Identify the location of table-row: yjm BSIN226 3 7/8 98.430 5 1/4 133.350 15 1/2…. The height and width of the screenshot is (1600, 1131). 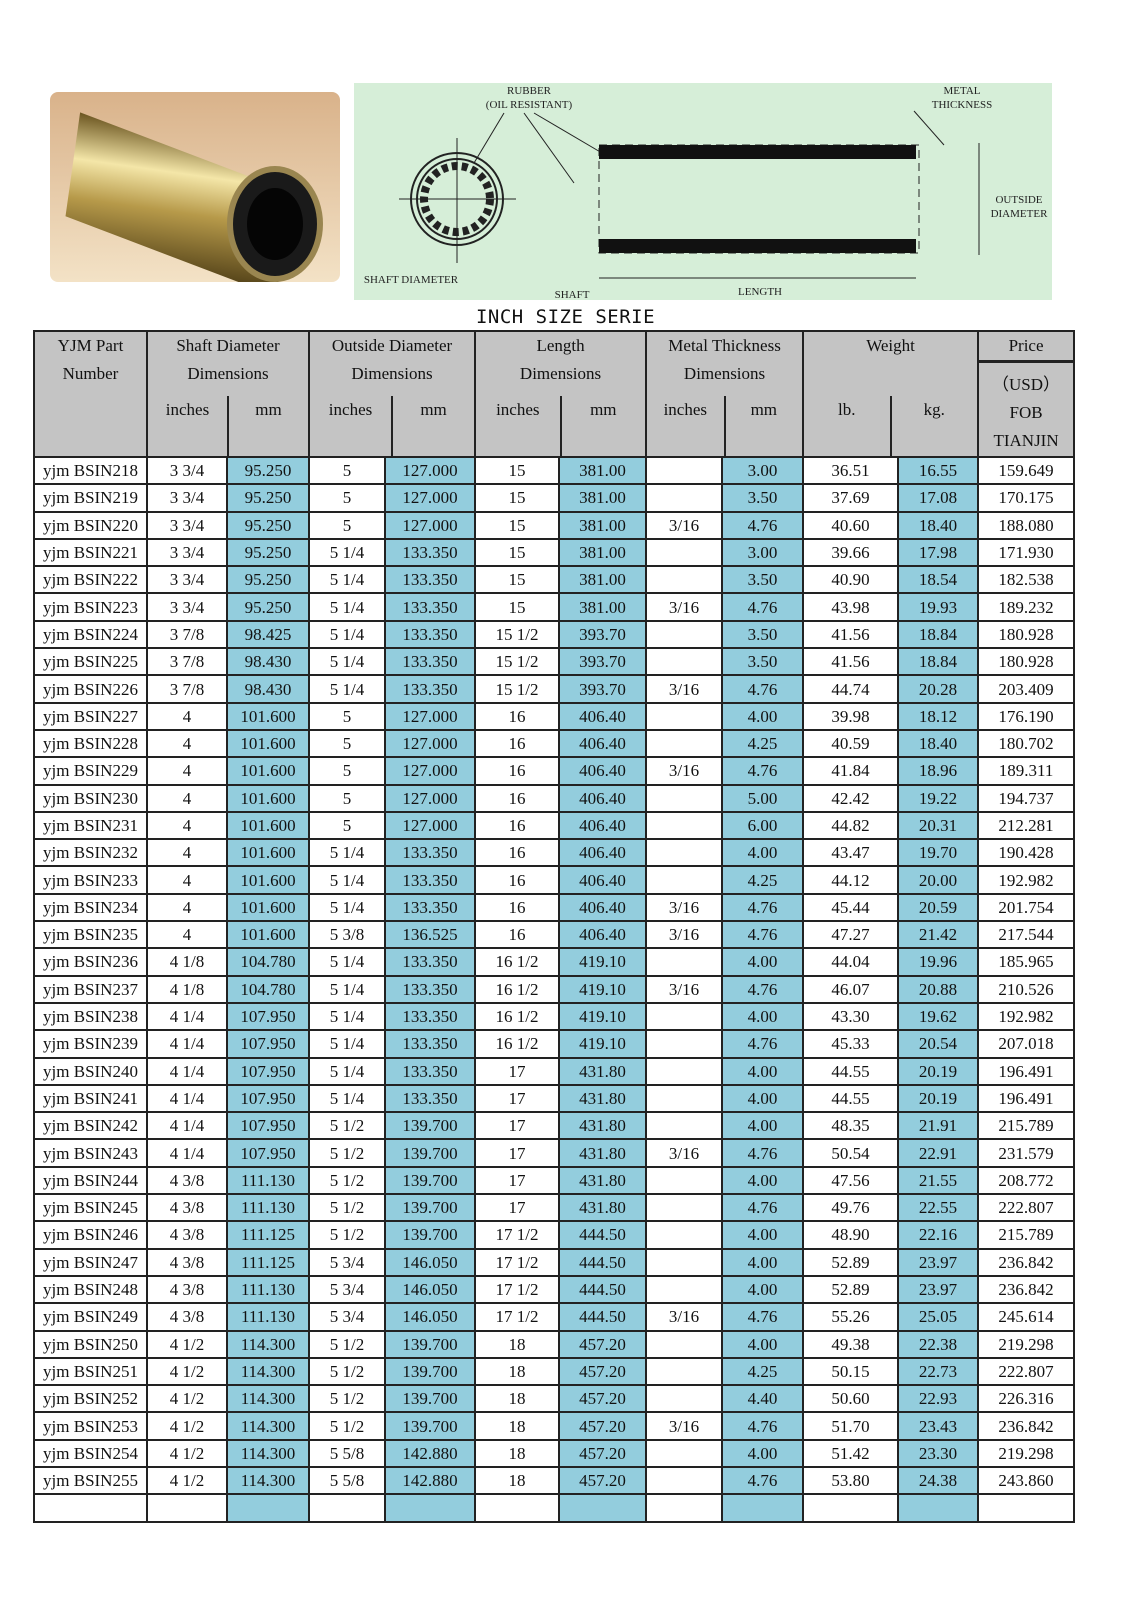
(554, 689).